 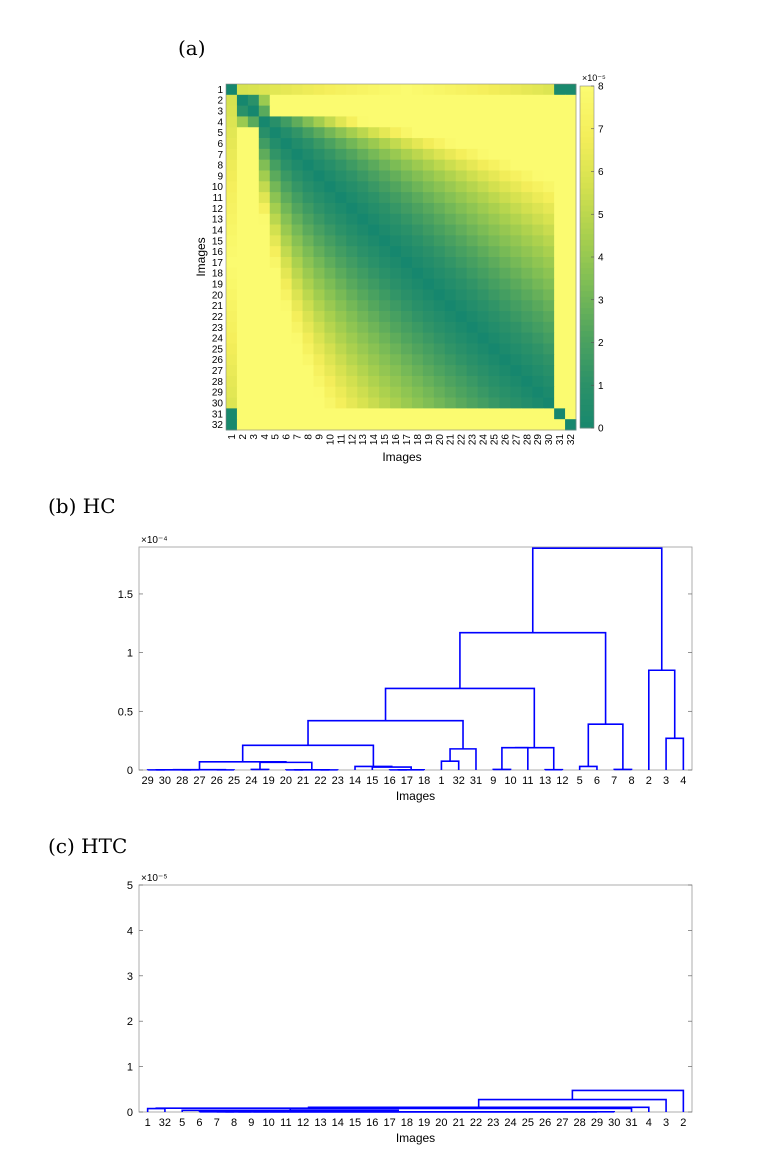 I want to click on colorbar-tick-label: 2, so click(x=601, y=343).